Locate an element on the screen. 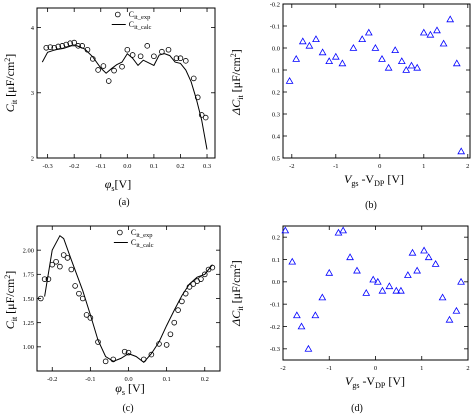  panel-label-c: (c) is located at coordinates (127, 408).